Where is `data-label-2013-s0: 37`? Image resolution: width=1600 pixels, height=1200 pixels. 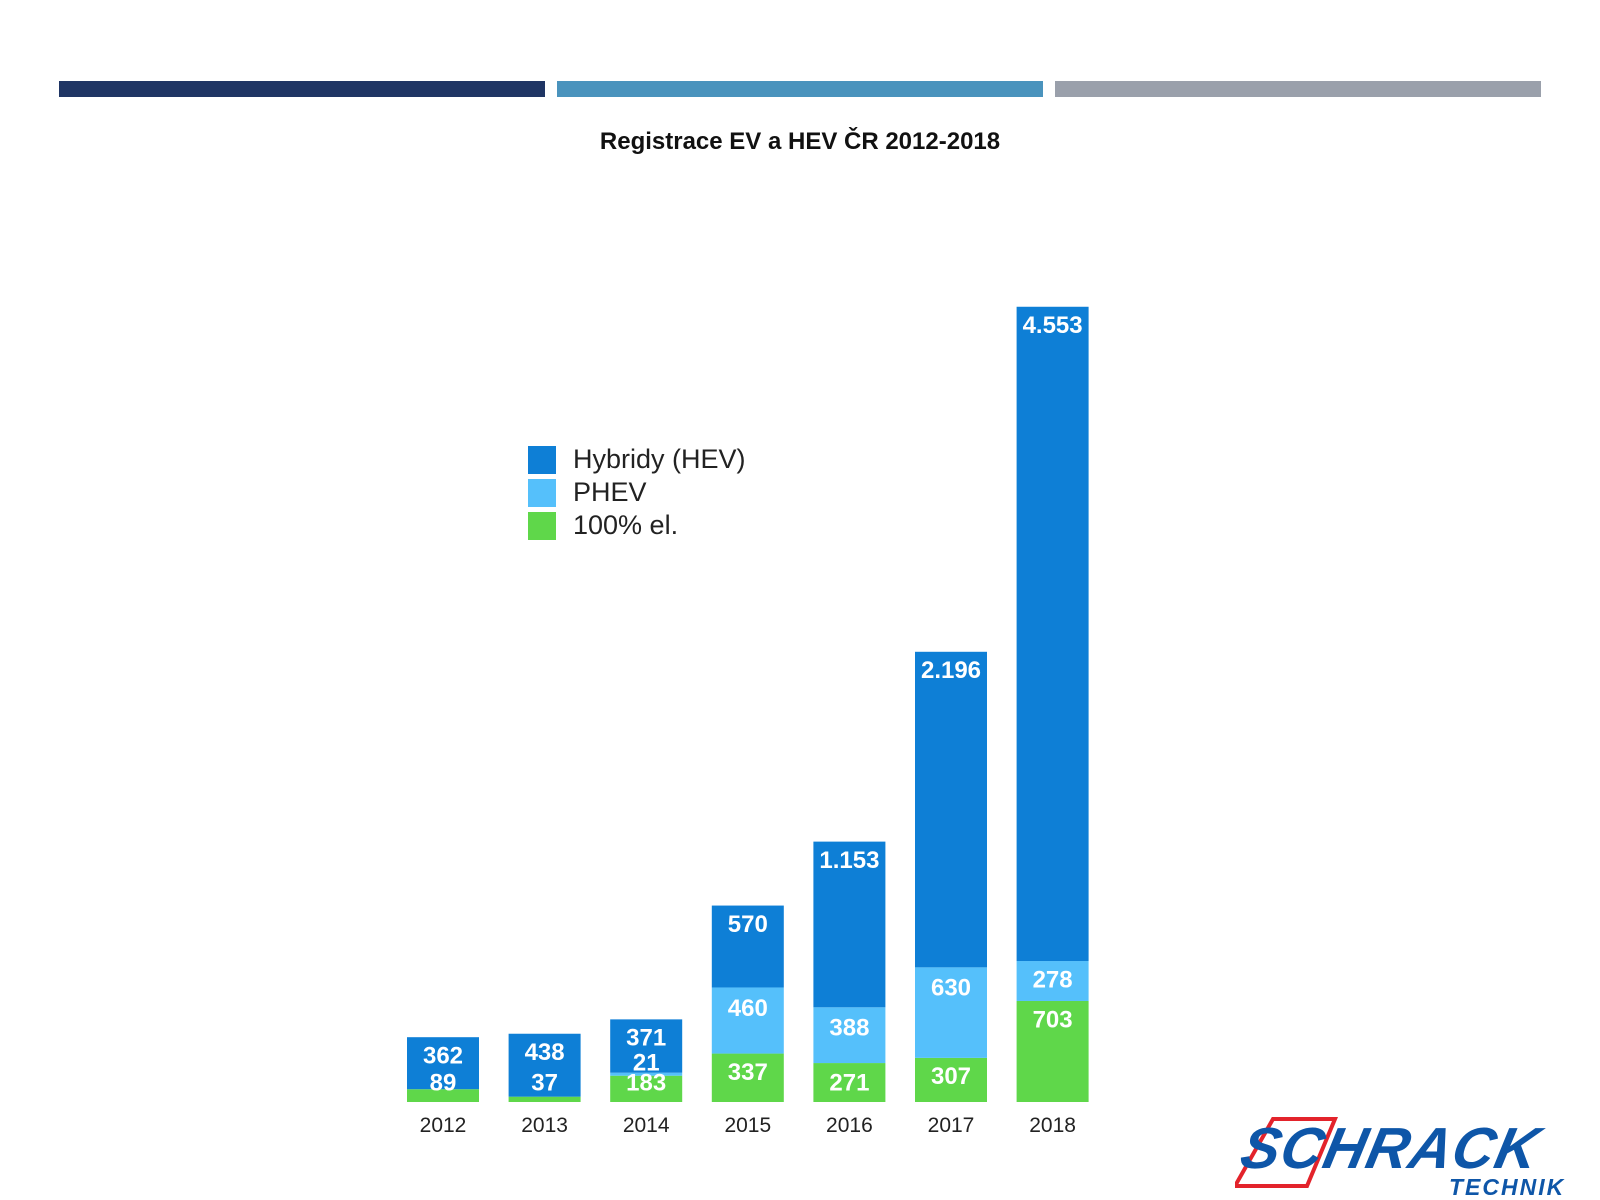 data-label-2013-s0: 37 is located at coordinates (544, 1082).